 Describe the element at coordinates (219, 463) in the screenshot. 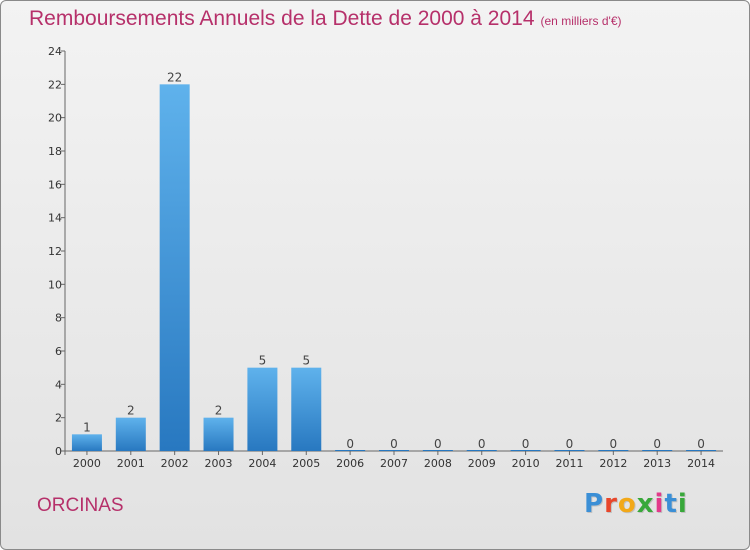

I see `x-tick-label: 2003` at that location.